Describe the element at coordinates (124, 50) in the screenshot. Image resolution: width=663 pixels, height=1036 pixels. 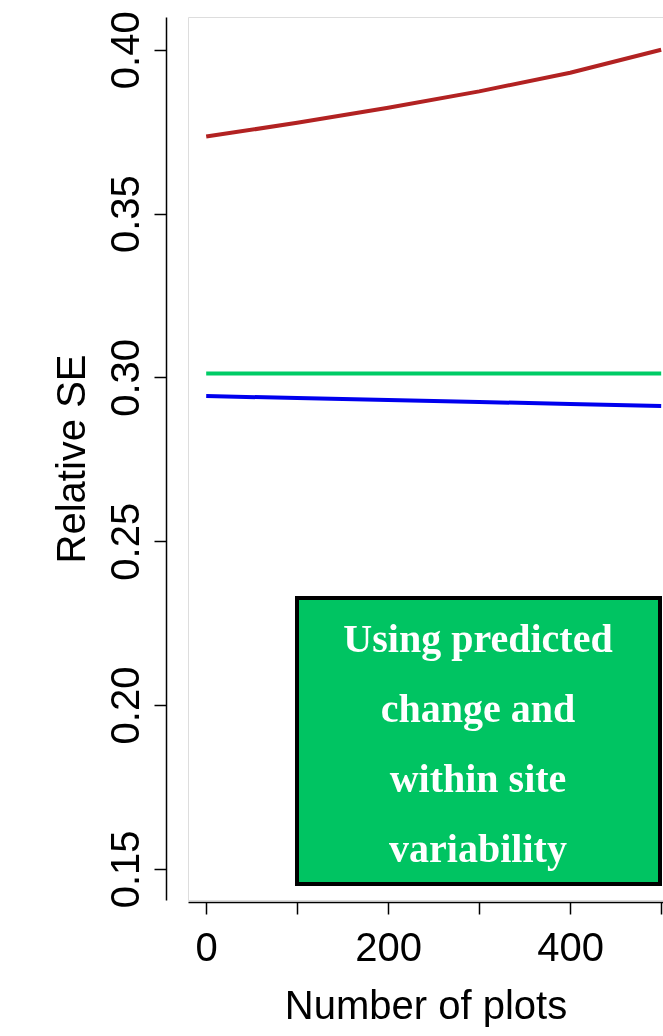
I see `y-tick-label: 0.40` at that location.